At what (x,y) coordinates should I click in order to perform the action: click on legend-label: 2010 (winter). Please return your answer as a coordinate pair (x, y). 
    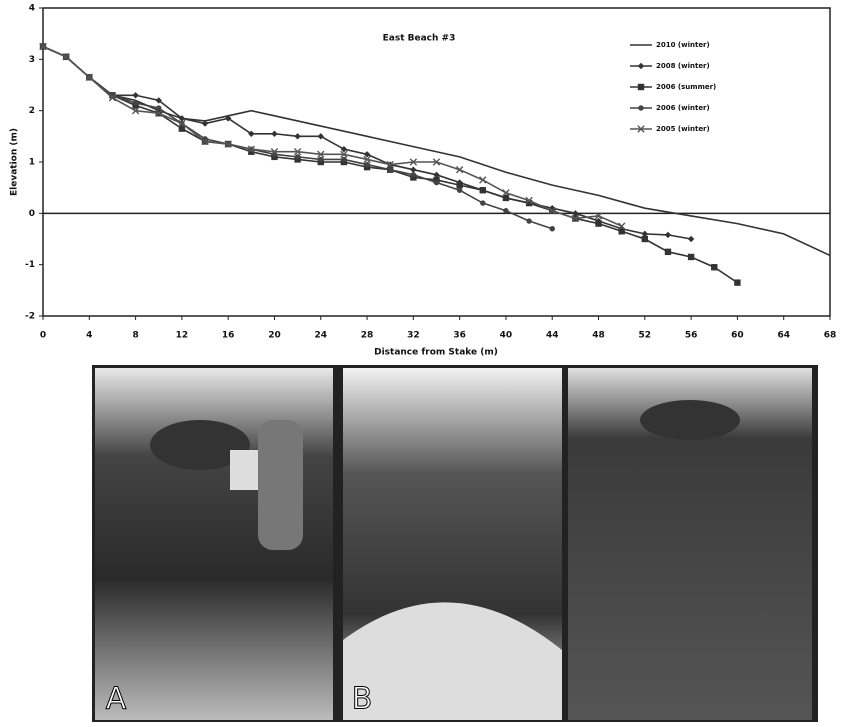
    Looking at the image, I should click on (683, 45).